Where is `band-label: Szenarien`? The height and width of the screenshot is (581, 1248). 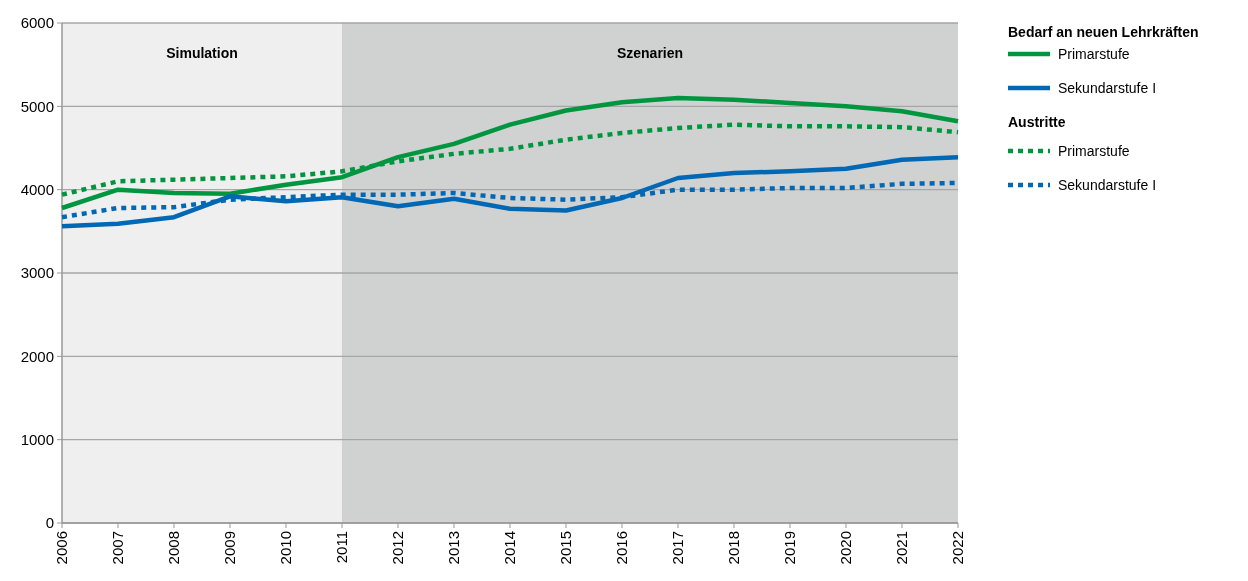 band-label: Szenarien is located at coordinates (650, 53).